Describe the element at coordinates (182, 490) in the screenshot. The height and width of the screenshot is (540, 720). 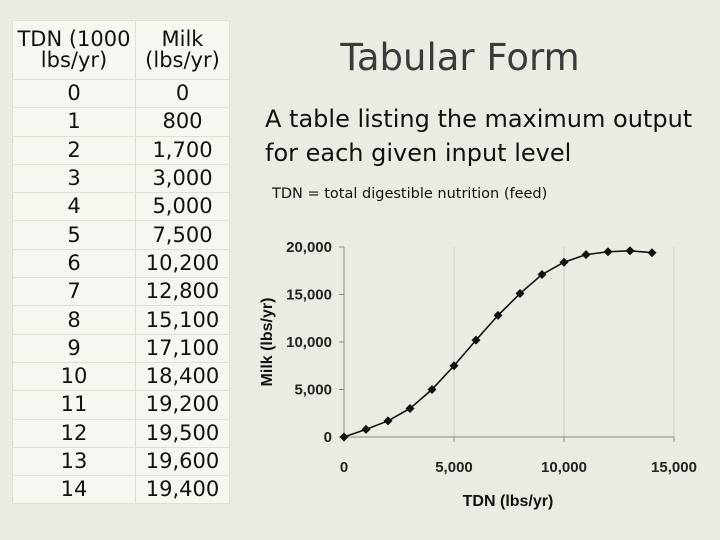
I see `milk-cell: 19,400` at that location.